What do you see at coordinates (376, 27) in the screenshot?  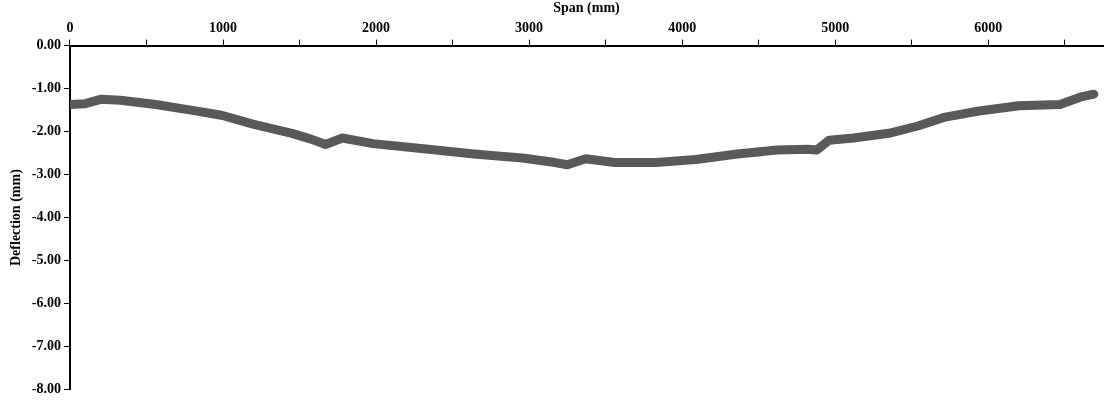 I see `x-tick-label: 2000` at bounding box center [376, 27].